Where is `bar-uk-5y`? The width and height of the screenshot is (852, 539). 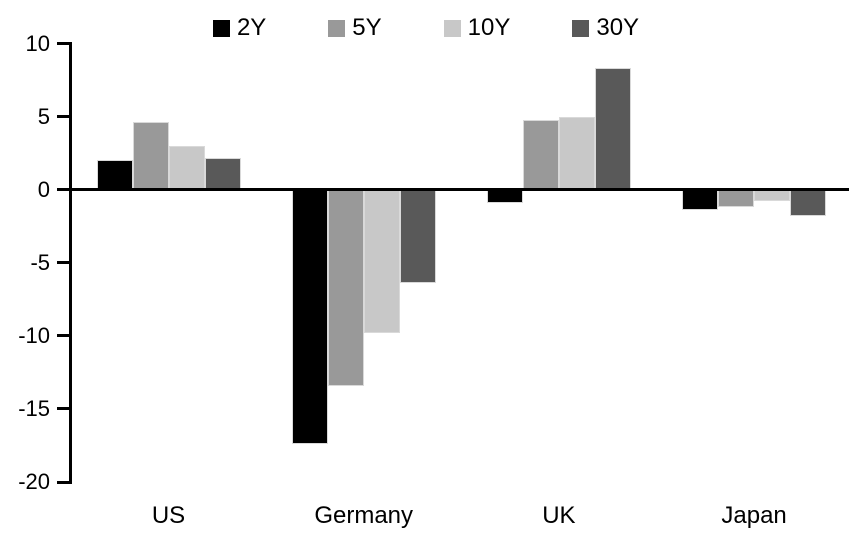 bar-uk-5y is located at coordinates (540, 154).